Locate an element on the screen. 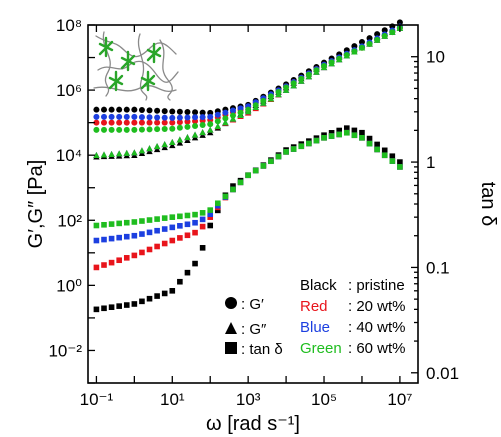  legend-red-desc: : 20 wt% is located at coordinates (377, 306).